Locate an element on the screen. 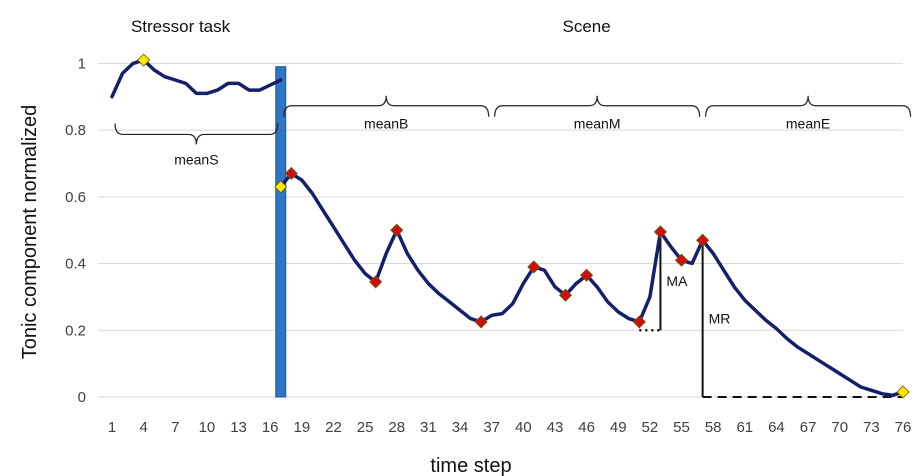  series-line-stressor is located at coordinates (196, 78).